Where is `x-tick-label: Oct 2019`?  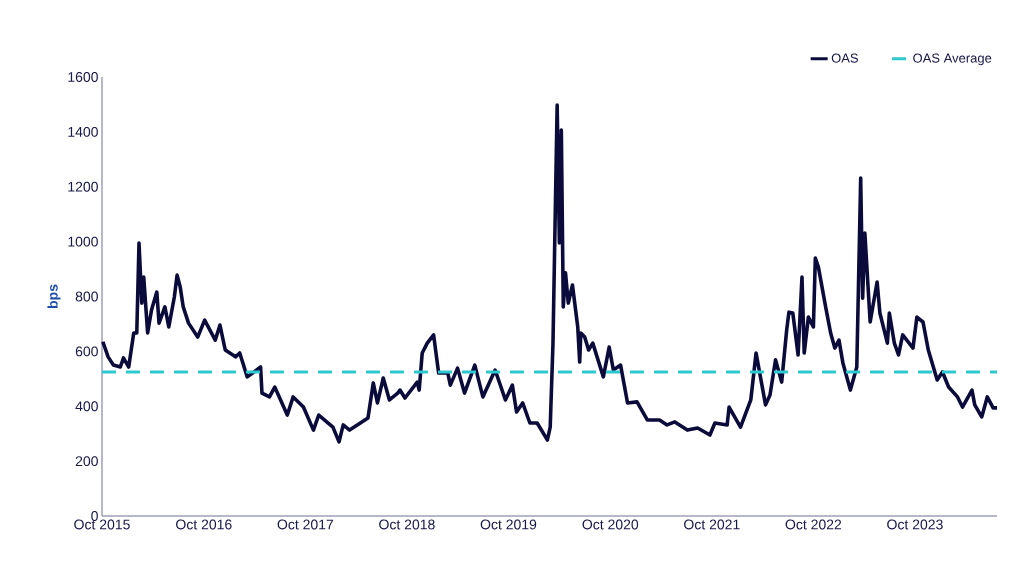 x-tick-label: Oct 2019 is located at coordinates (508, 524).